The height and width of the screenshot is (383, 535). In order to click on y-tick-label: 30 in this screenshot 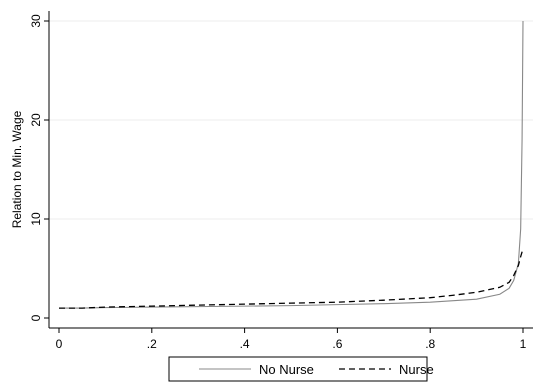, I will do `click(36, 21)`.